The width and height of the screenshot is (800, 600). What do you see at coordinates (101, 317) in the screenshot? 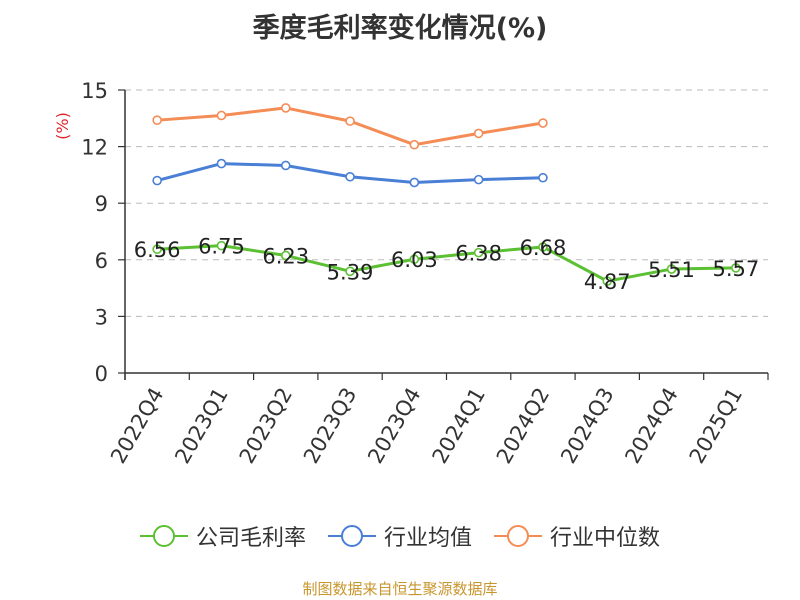
I see `y-tick-label: 3` at bounding box center [101, 317].